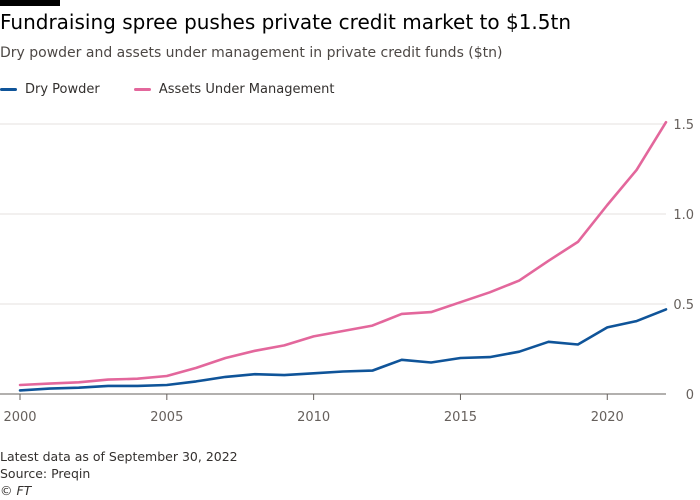  Describe the element at coordinates (313, 417) in the screenshot. I see `x-tick-label: 2010` at that location.